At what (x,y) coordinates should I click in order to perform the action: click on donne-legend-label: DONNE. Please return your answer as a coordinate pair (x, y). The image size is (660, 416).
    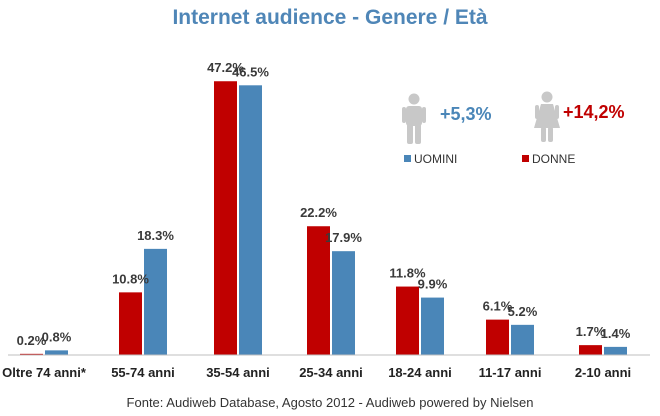
    Looking at the image, I should click on (553, 159).